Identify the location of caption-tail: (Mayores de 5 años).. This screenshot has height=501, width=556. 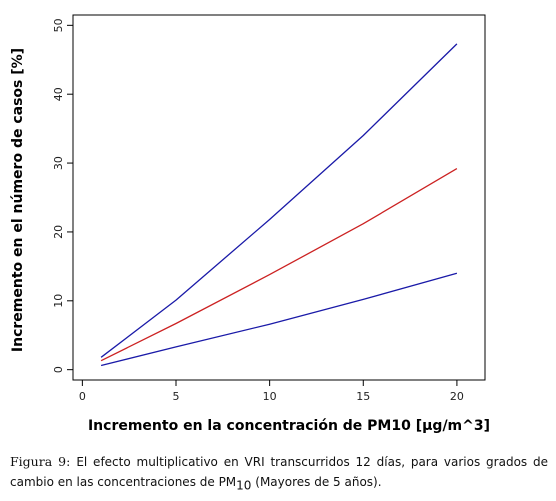
(316, 482).